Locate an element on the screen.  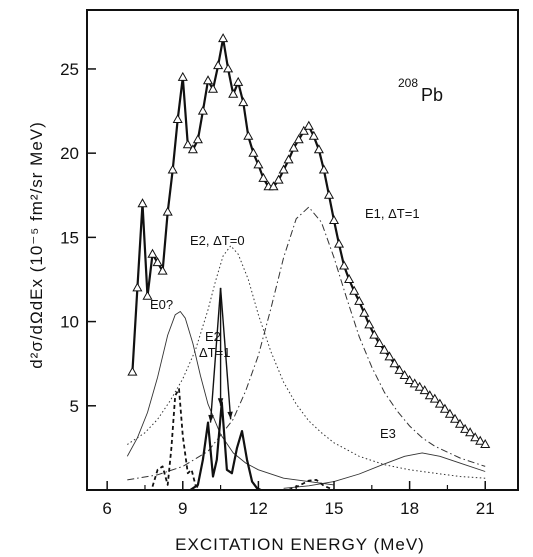
x-tick-label-12: 12 is located at coordinates (258, 508).